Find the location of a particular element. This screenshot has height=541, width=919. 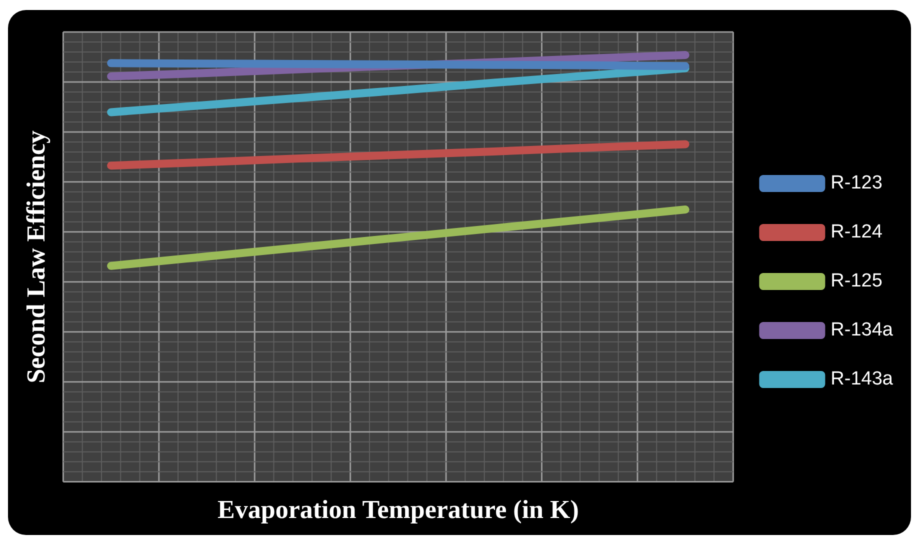

x-axis-title: Evaporation Temperature (in K) is located at coordinates (398, 509).